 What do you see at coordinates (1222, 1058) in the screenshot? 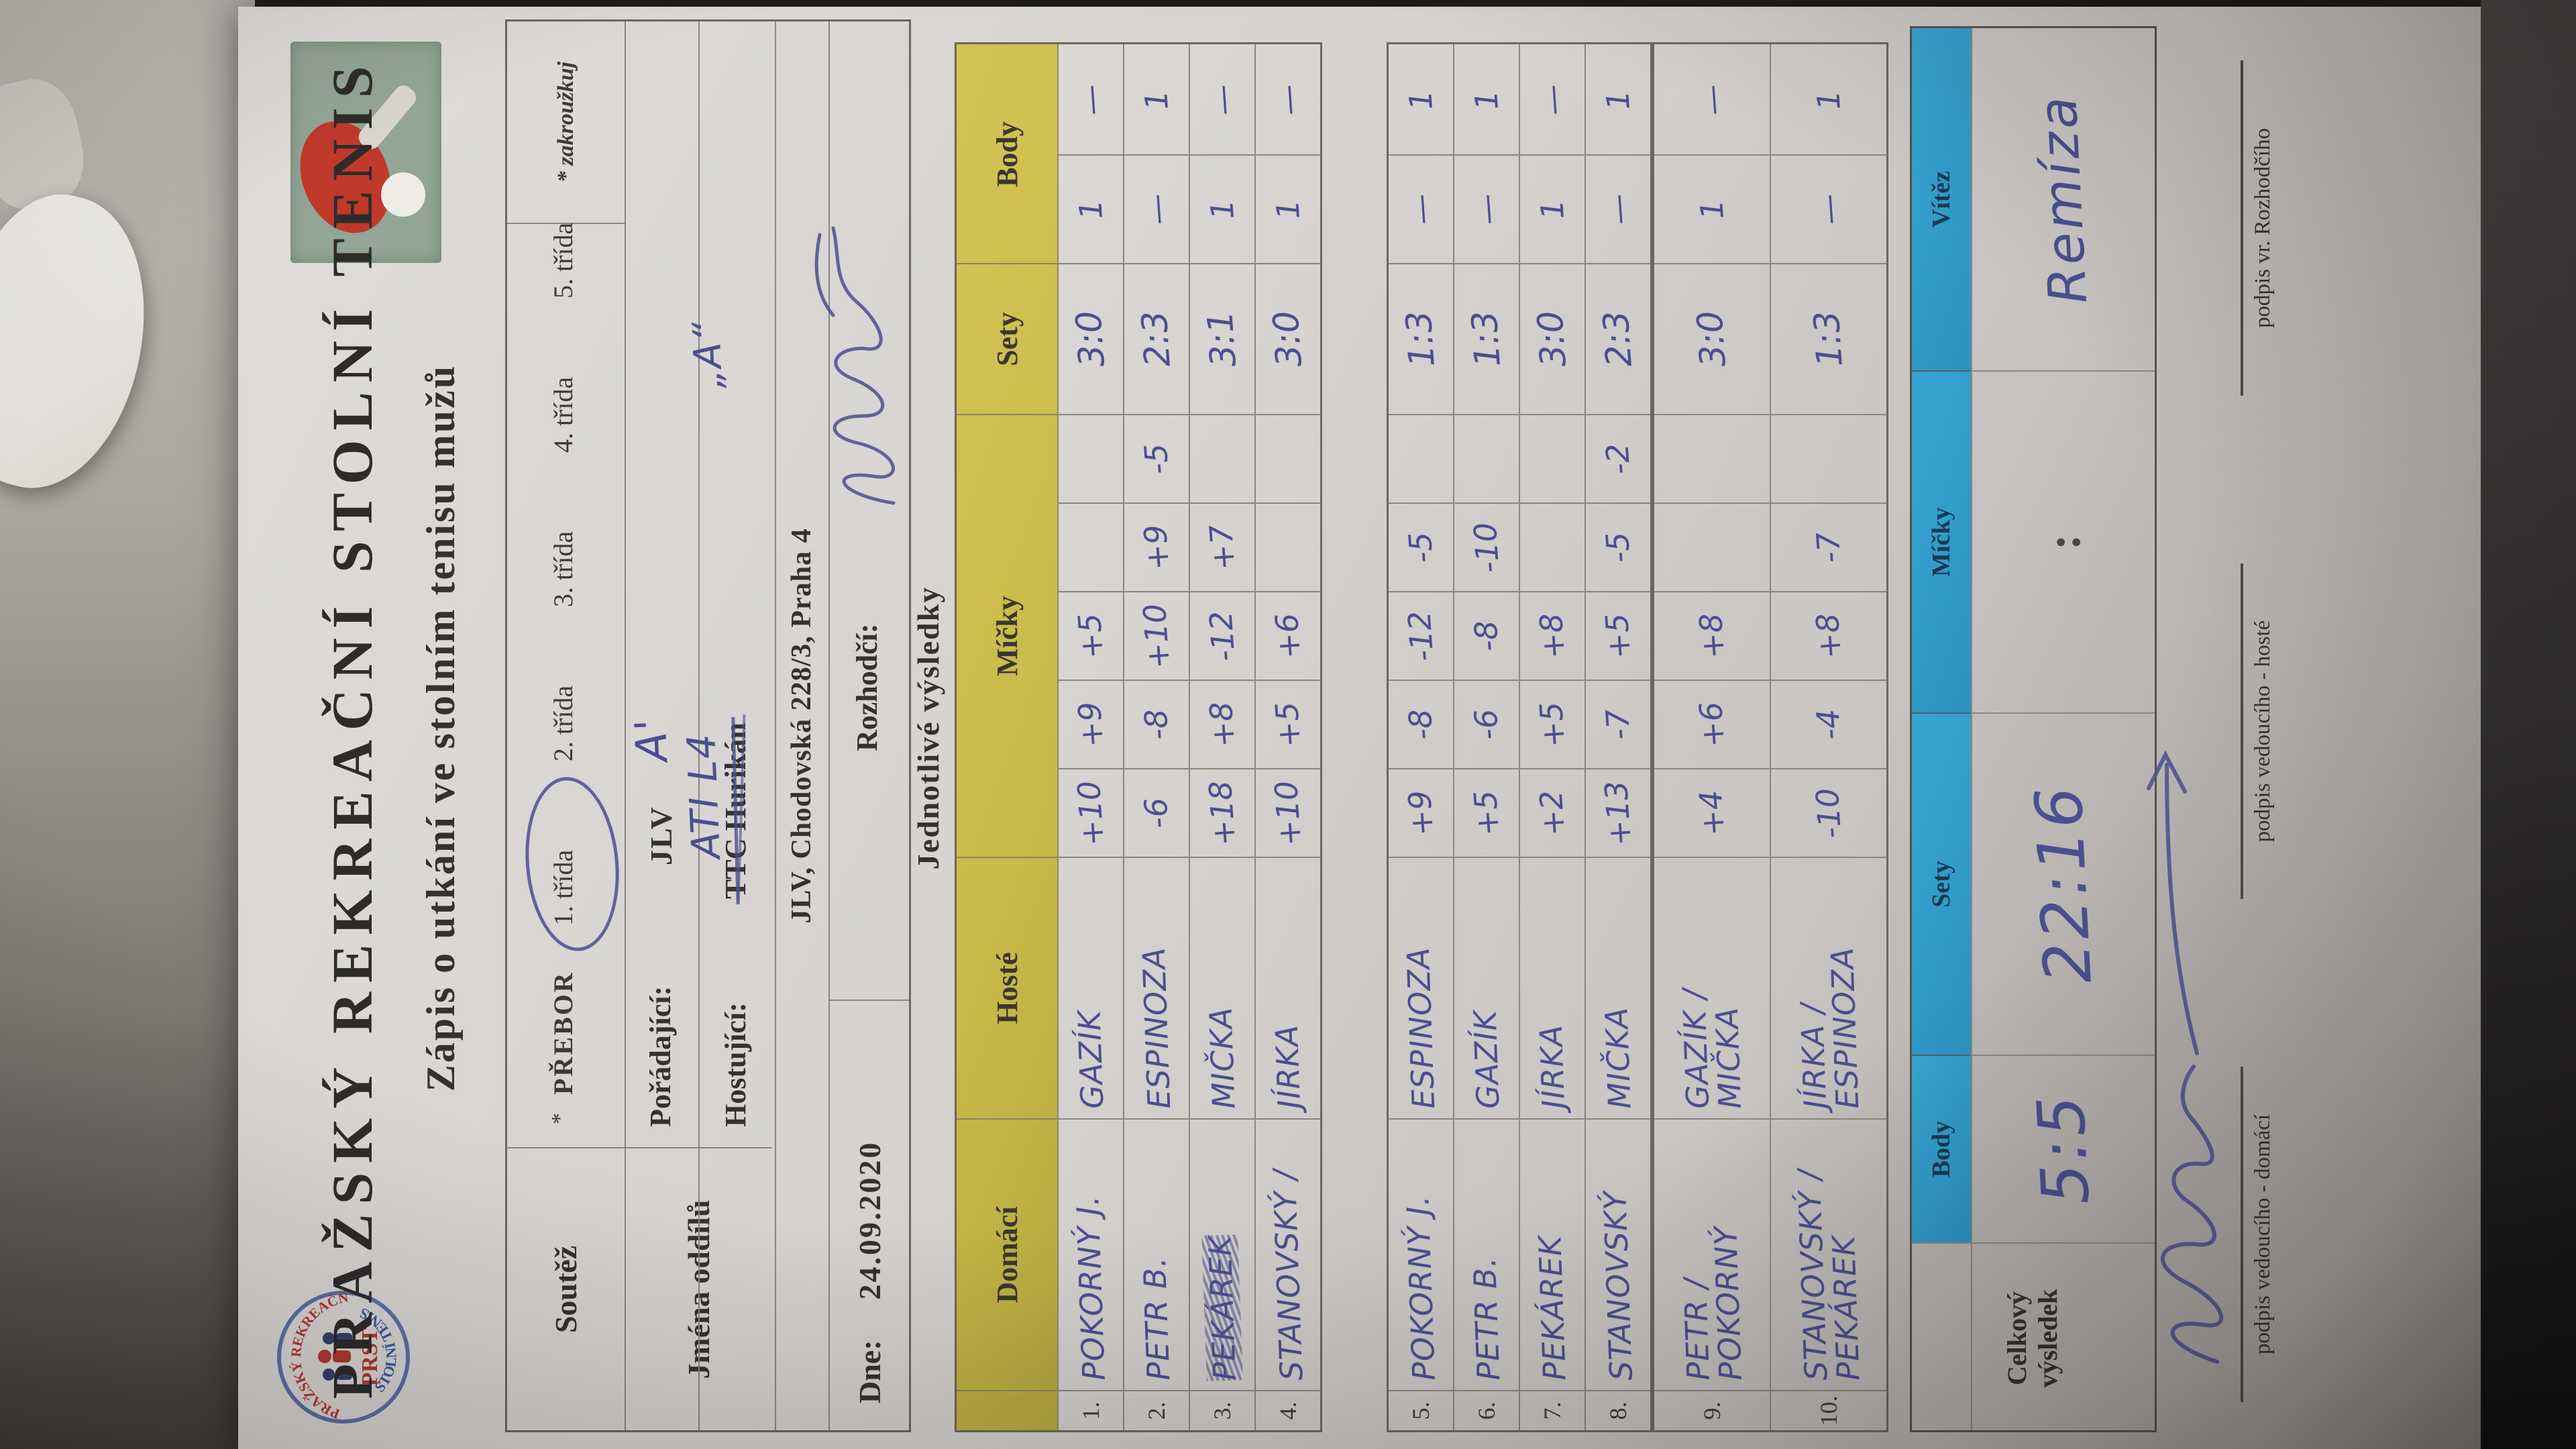
I see `guest-player: MIČKA` at bounding box center [1222, 1058].